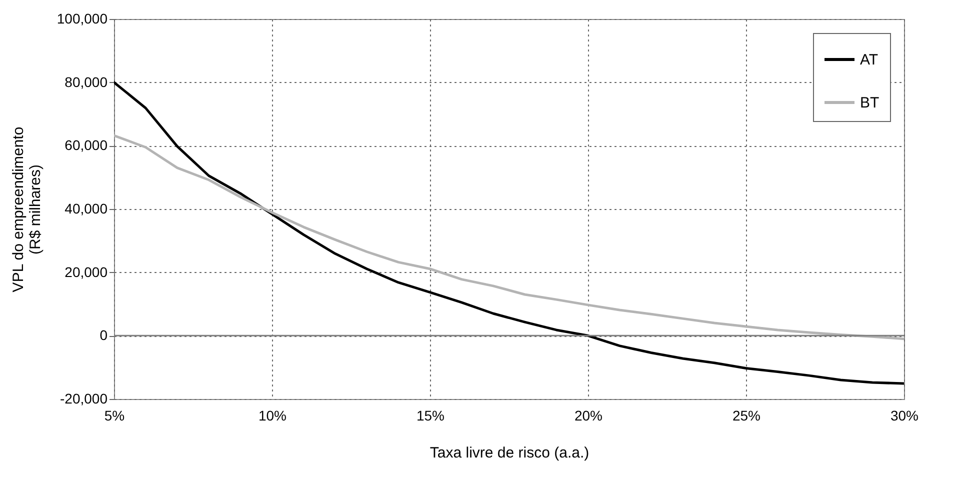  What do you see at coordinates (86, 208) in the screenshot?
I see `y-tick-label: 40,000` at bounding box center [86, 208].